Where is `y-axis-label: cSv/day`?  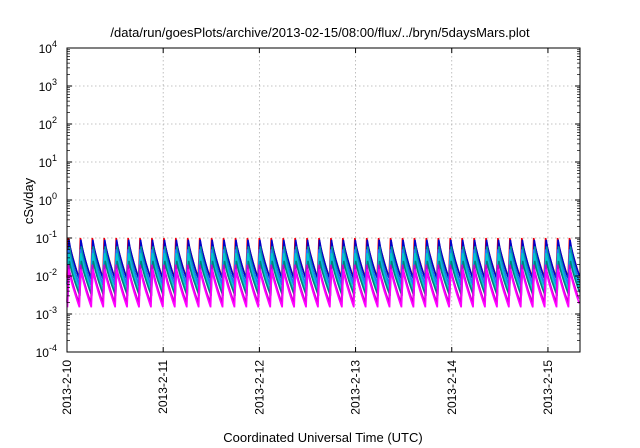 y-axis-label: cSv/day is located at coordinates (28, 200).